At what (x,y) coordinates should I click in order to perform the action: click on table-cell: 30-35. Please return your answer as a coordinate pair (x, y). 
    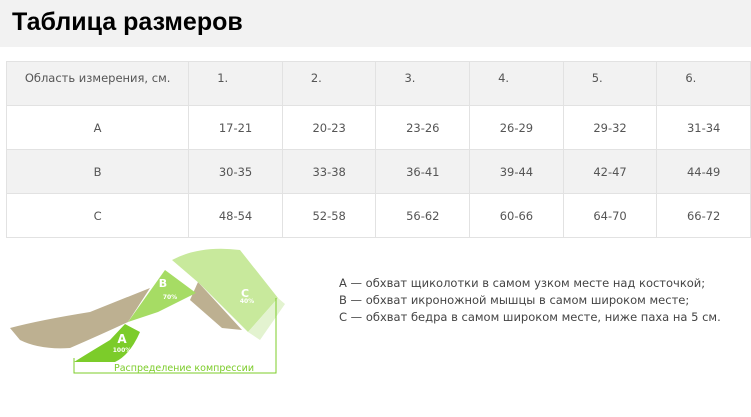
    Looking at the image, I should click on (235, 171).